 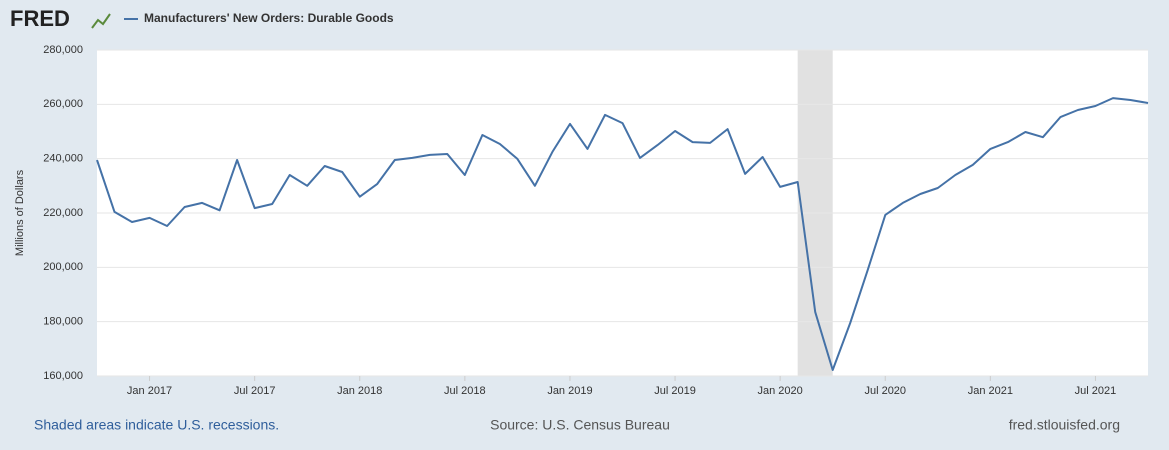 I want to click on y-tick-label: 240,000, so click(x=63, y=159).